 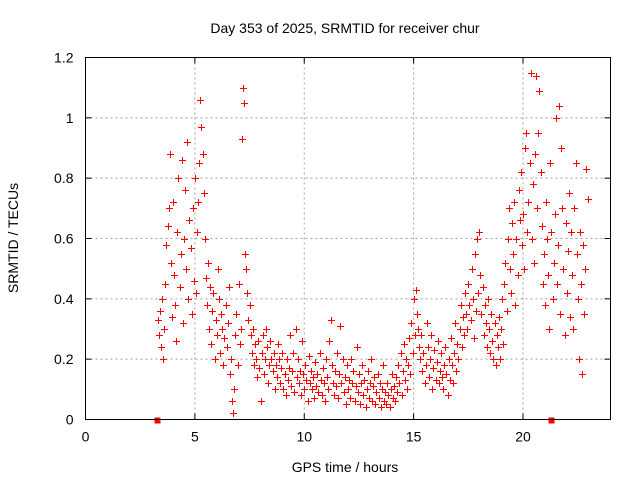 I want to click on y-tick-label: 0.6, so click(x=64, y=239).